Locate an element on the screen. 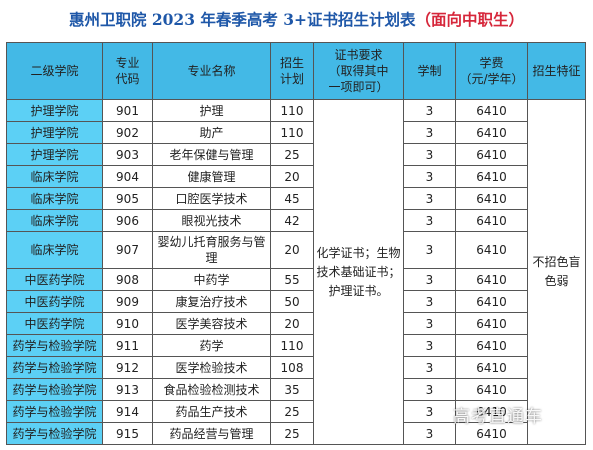 The height and width of the screenshot is (450, 593). table-row: 临床学院 906 眼视光技术 42 3 6410 is located at coordinates (296, 220).